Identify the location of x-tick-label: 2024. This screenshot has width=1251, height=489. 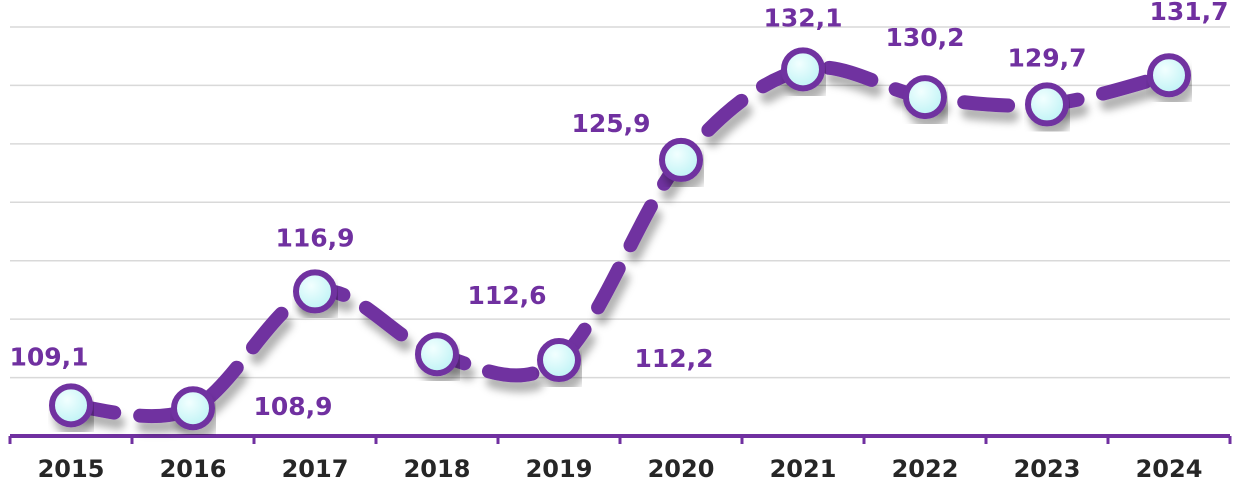
(1169, 469).